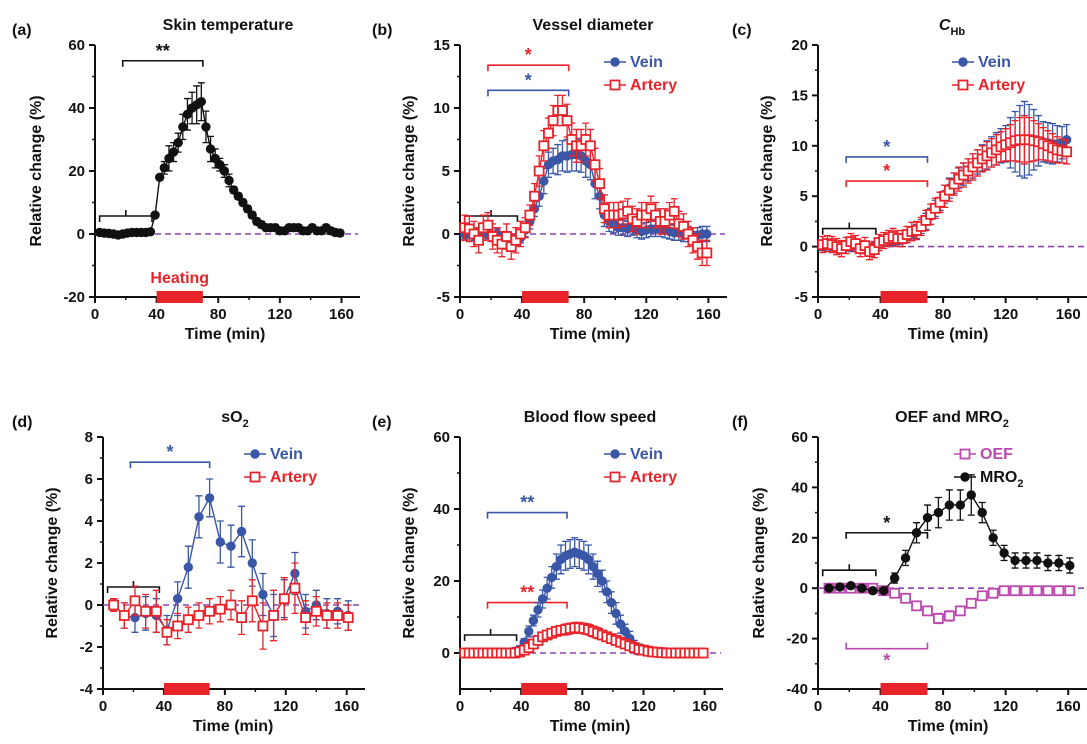  What do you see at coordinates (22, 30) in the screenshot?
I see `panel-label: (a)` at bounding box center [22, 30].